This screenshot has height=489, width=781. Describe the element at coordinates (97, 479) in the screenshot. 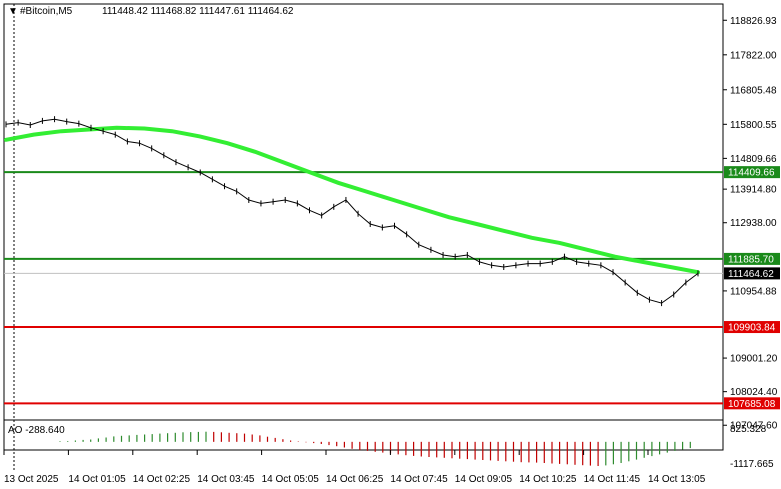

I see `x-tick-label: 14 Oct 01:05` at that location.